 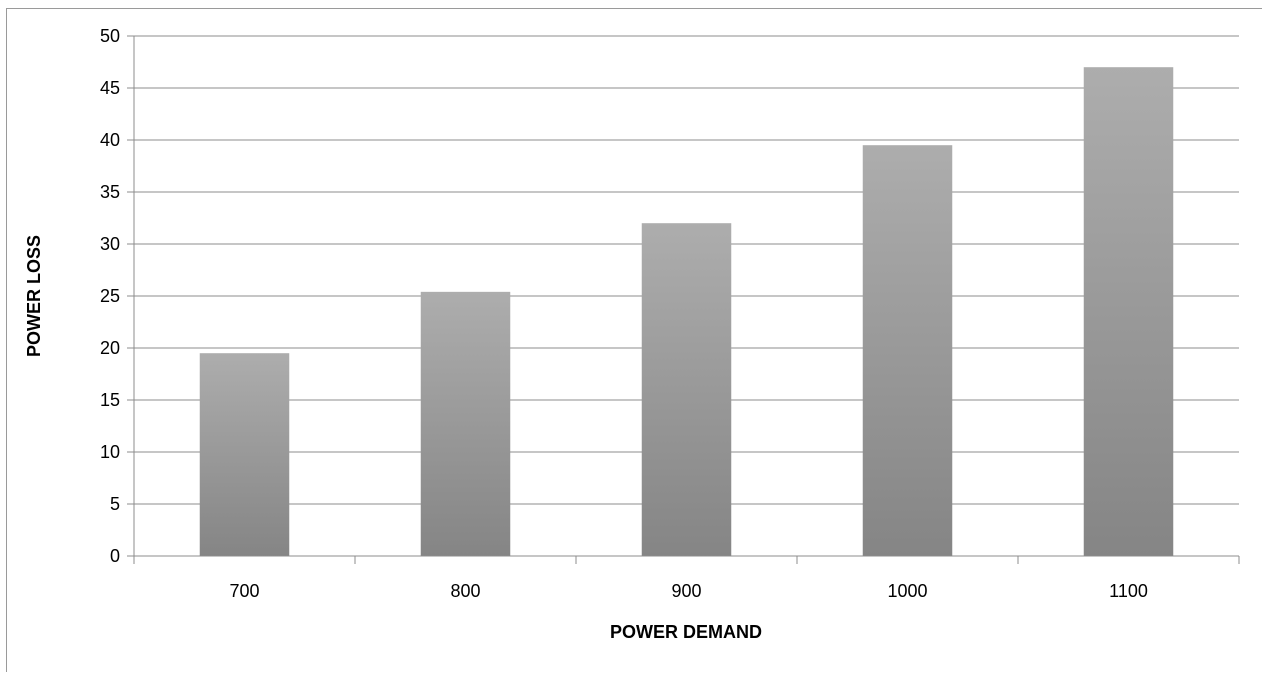 I want to click on x-axis-title: POWER DEMAND, so click(x=686, y=632).